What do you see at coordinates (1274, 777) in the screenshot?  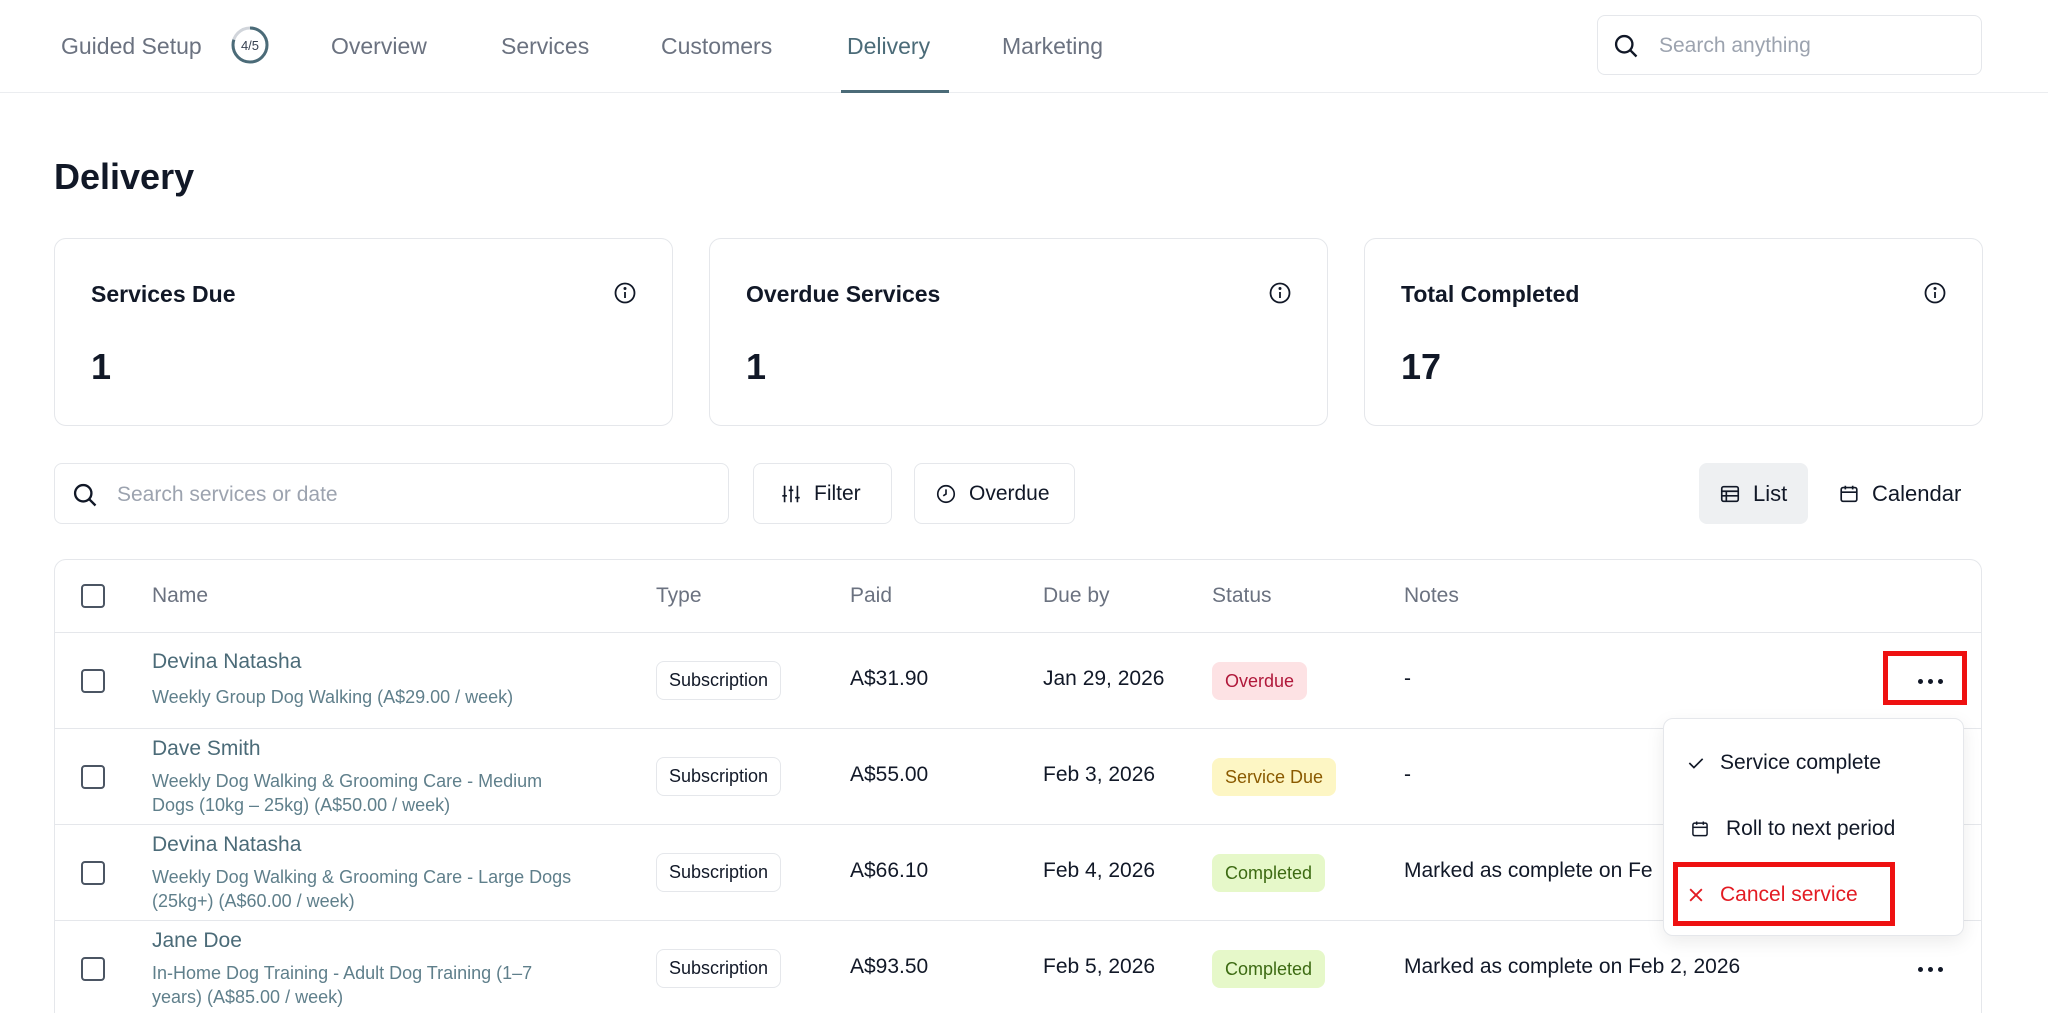 I see `status-badge: Service Due` at bounding box center [1274, 777].